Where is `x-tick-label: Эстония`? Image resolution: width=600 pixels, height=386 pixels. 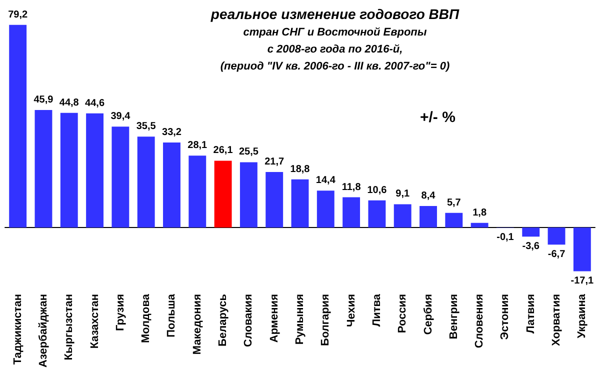
x-tick-label: Эстония is located at coordinates (505, 317).